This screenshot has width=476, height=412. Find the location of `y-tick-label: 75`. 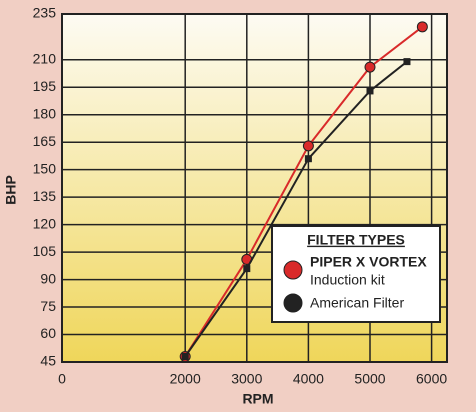

y-tick-label: 75 is located at coordinates (48, 306).